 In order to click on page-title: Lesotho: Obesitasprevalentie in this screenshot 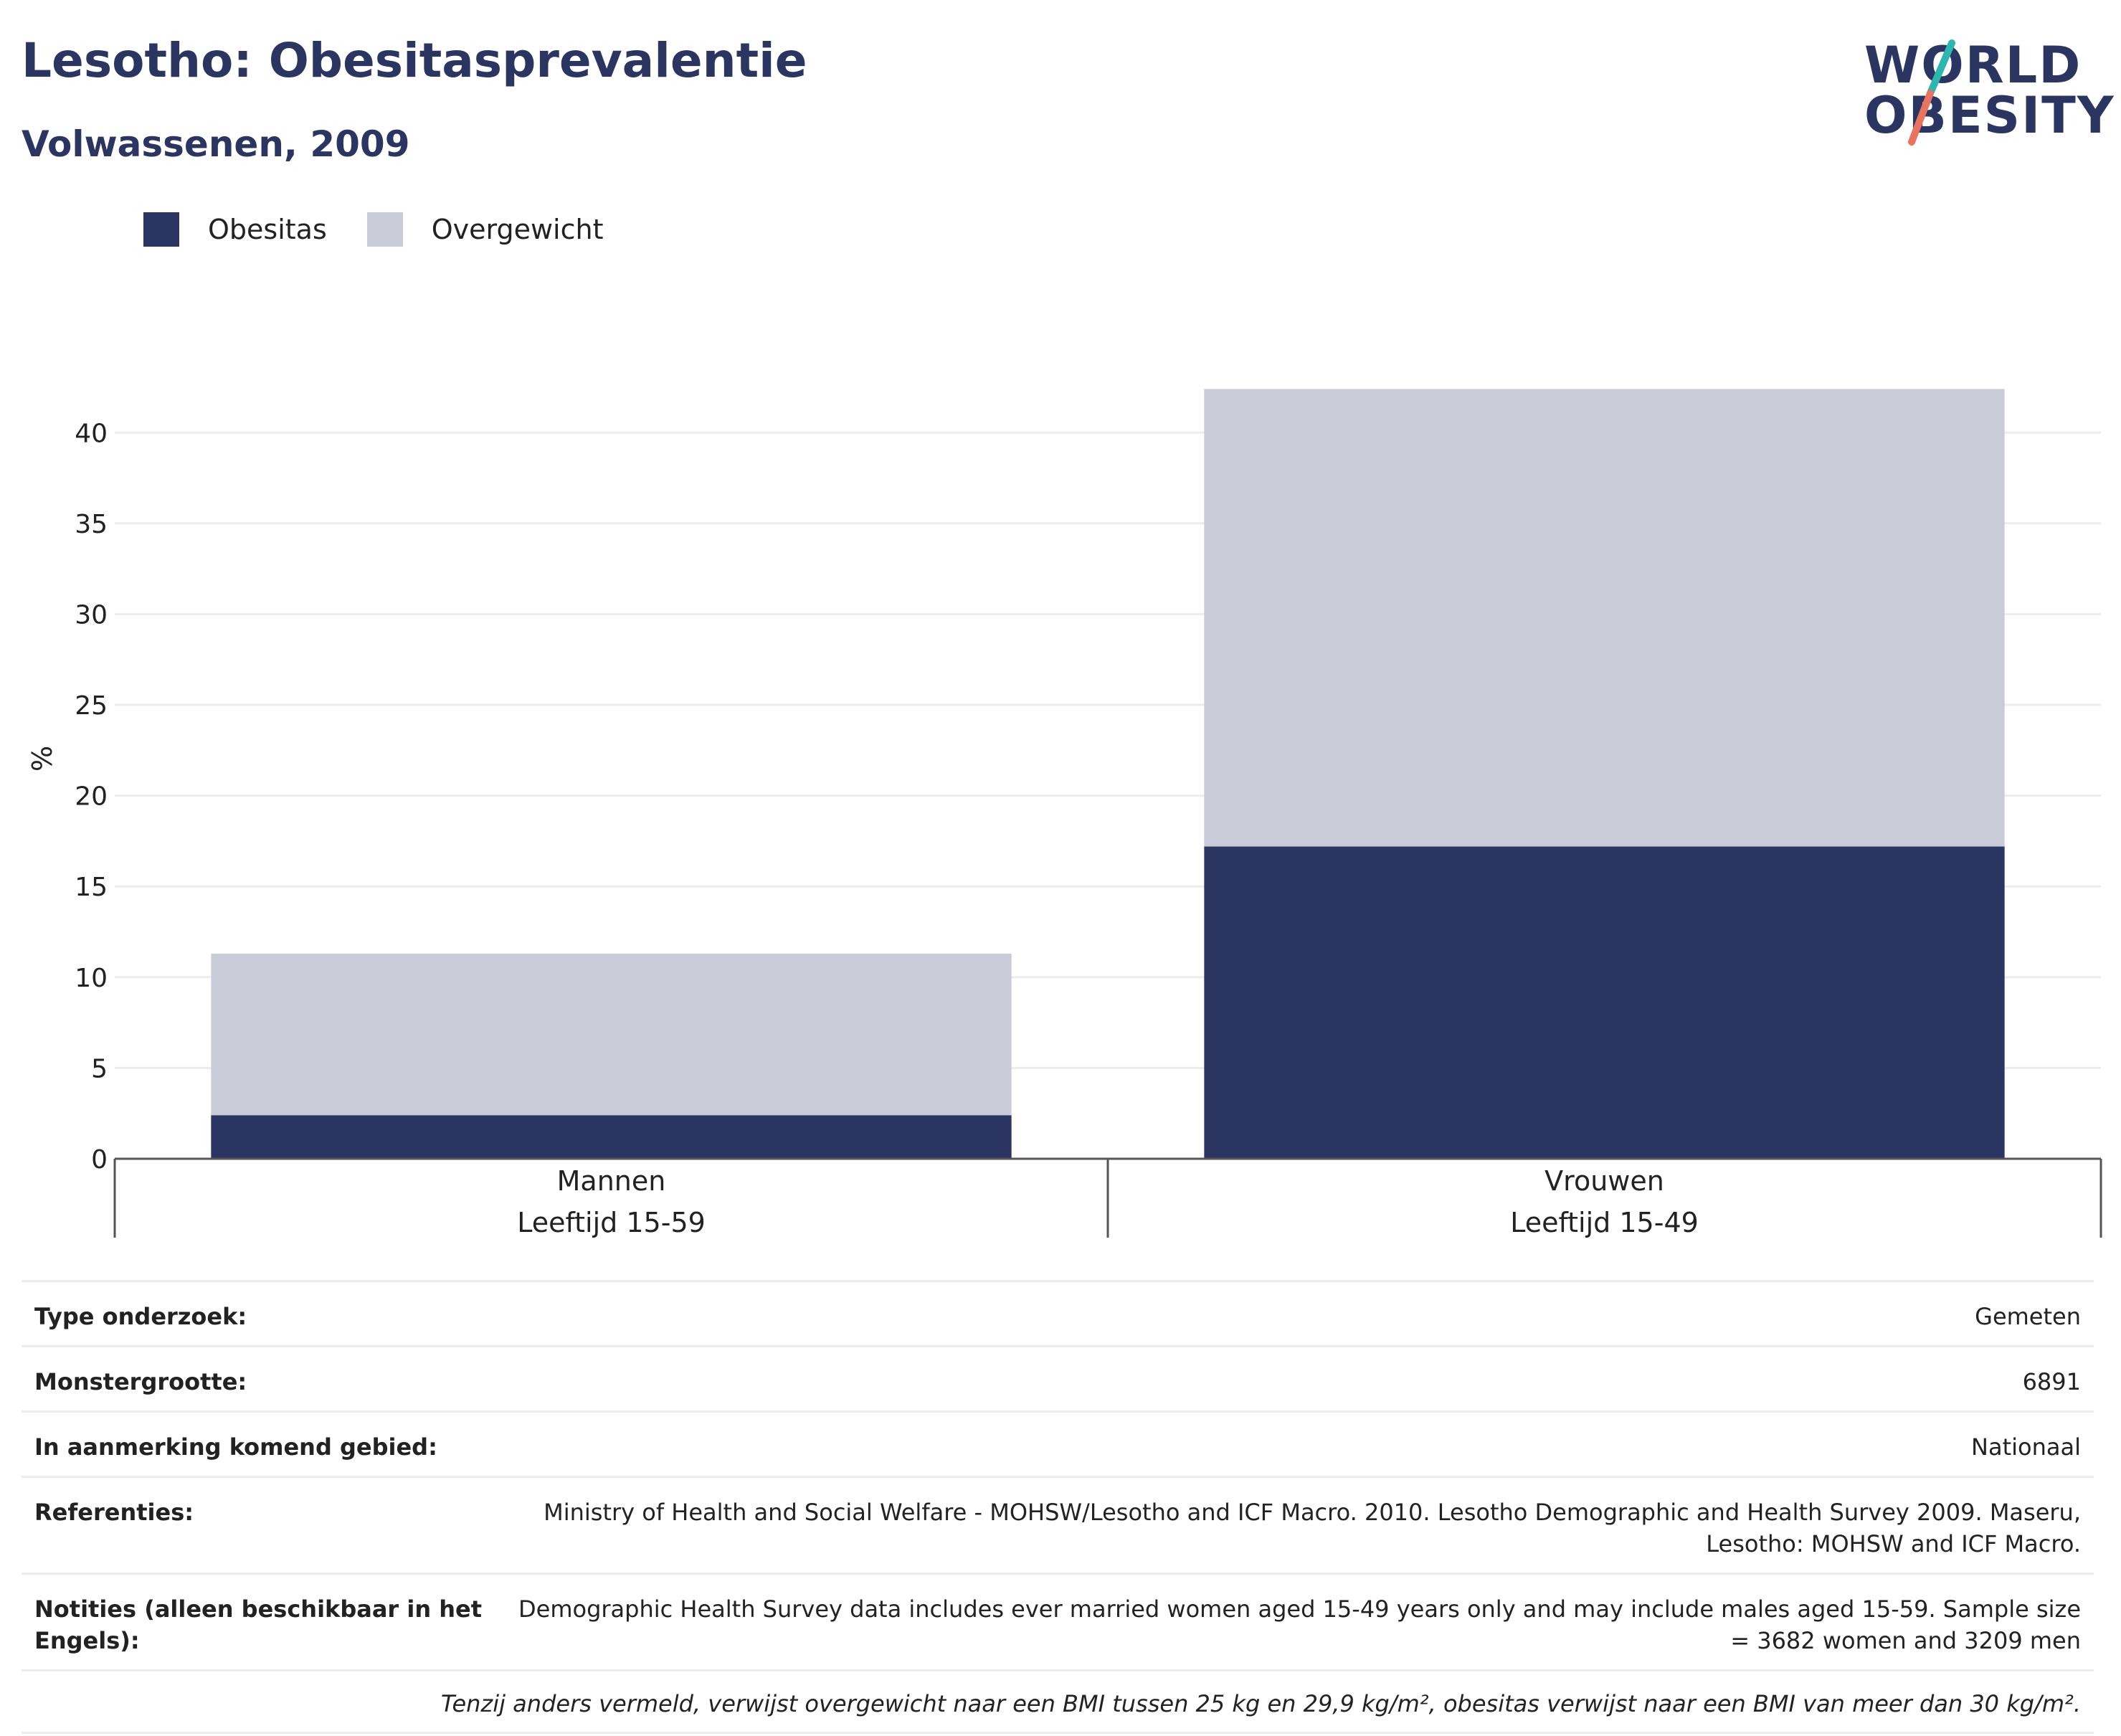, I will do `click(414, 61)`.